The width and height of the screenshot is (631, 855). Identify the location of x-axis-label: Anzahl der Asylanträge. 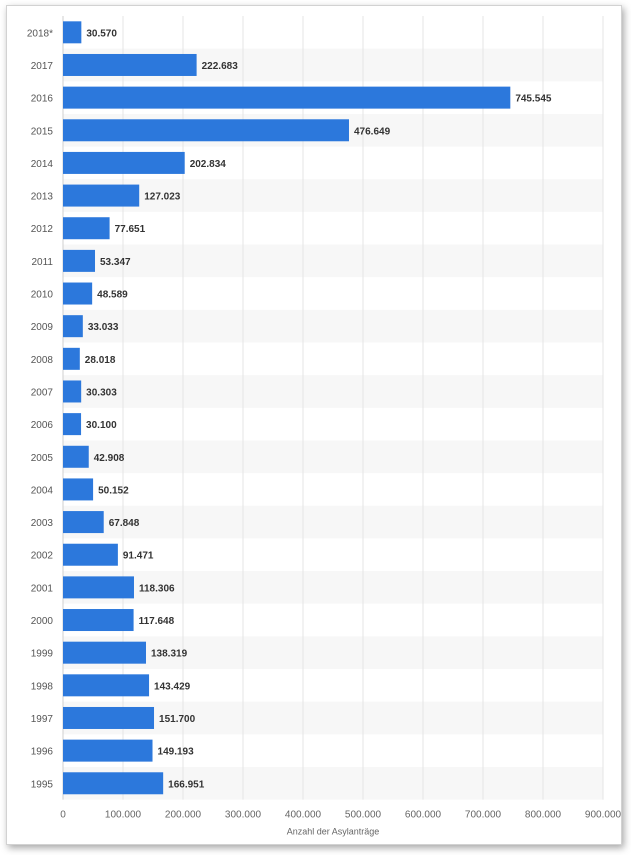
(333, 832).